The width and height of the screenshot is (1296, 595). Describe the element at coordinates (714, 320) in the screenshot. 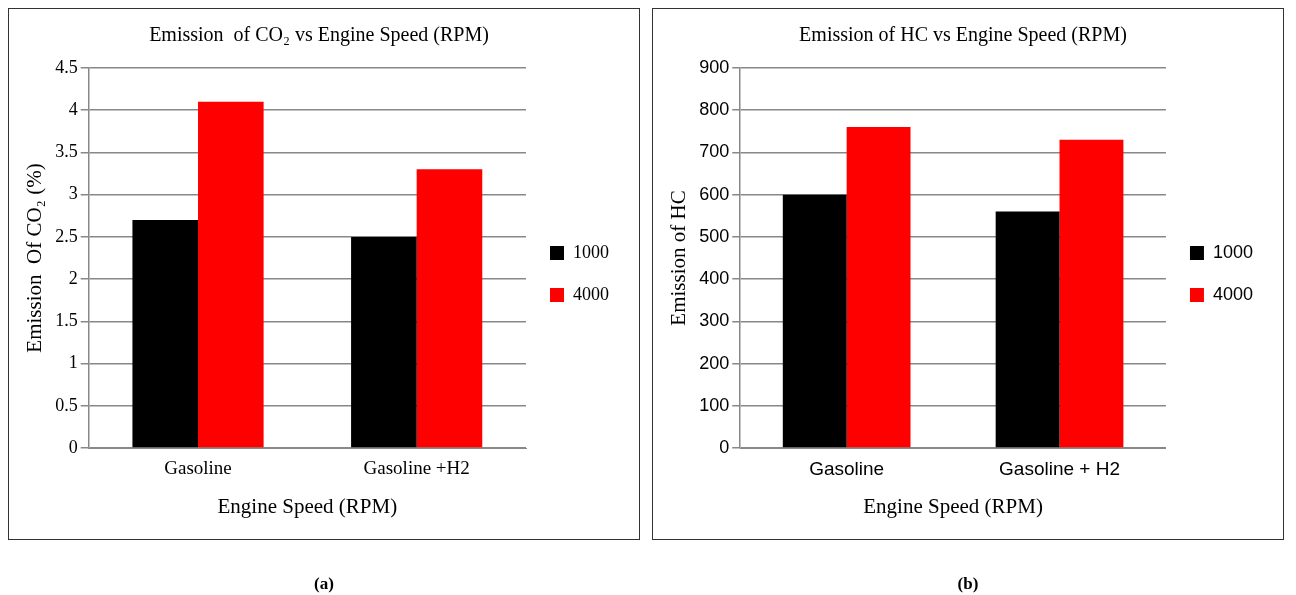

I see `y-tick-label: 300` at that location.